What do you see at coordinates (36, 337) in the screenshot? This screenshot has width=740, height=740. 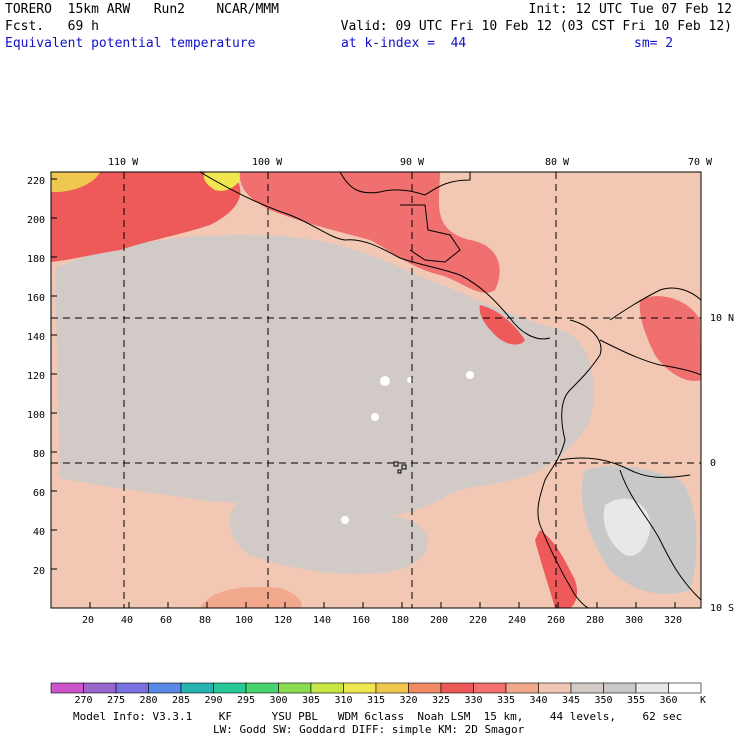 I see `y-label-140: 140` at bounding box center [36, 337].